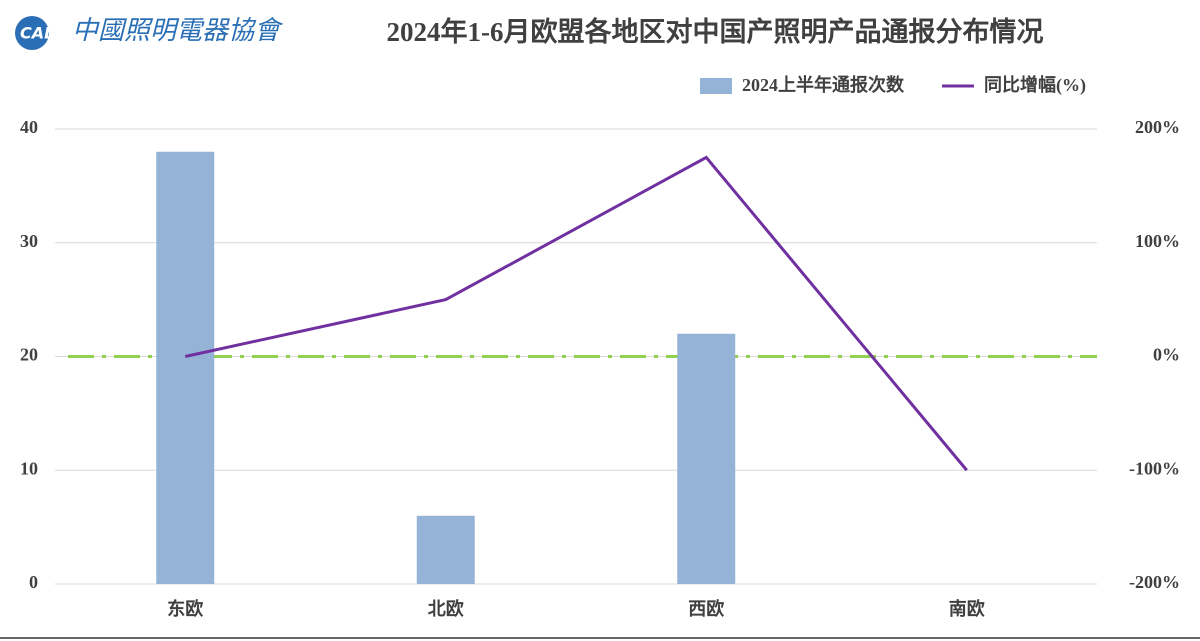 The height and width of the screenshot is (641, 1200). I want to click on legend-label: 同比增幅(%), so click(1035, 85).